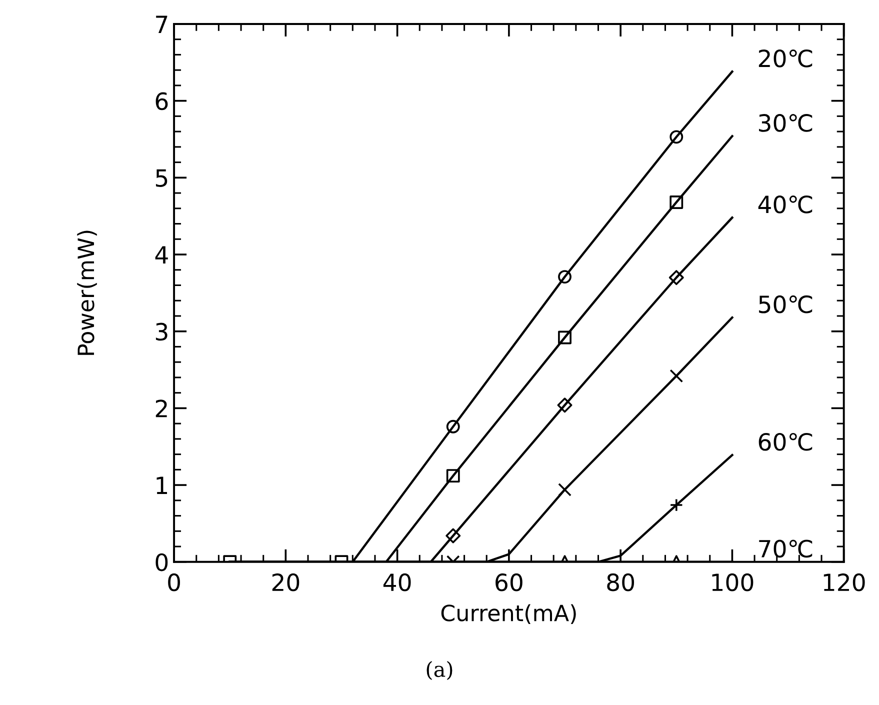 The height and width of the screenshot is (705, 879). Describe the element at coordinates (844, 582) in the screenshot. I see `x-tick-label: 120` at that location.